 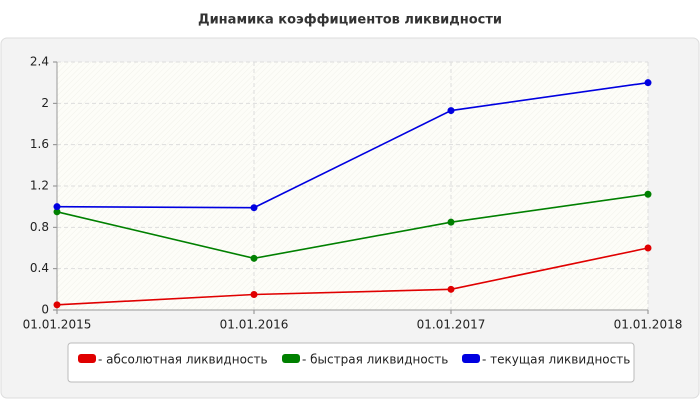 What do you see at coordinates (57, 325) in the screenshot?
I see `x-tick-label: 01.01.2015` at bounding box center [57, 325].